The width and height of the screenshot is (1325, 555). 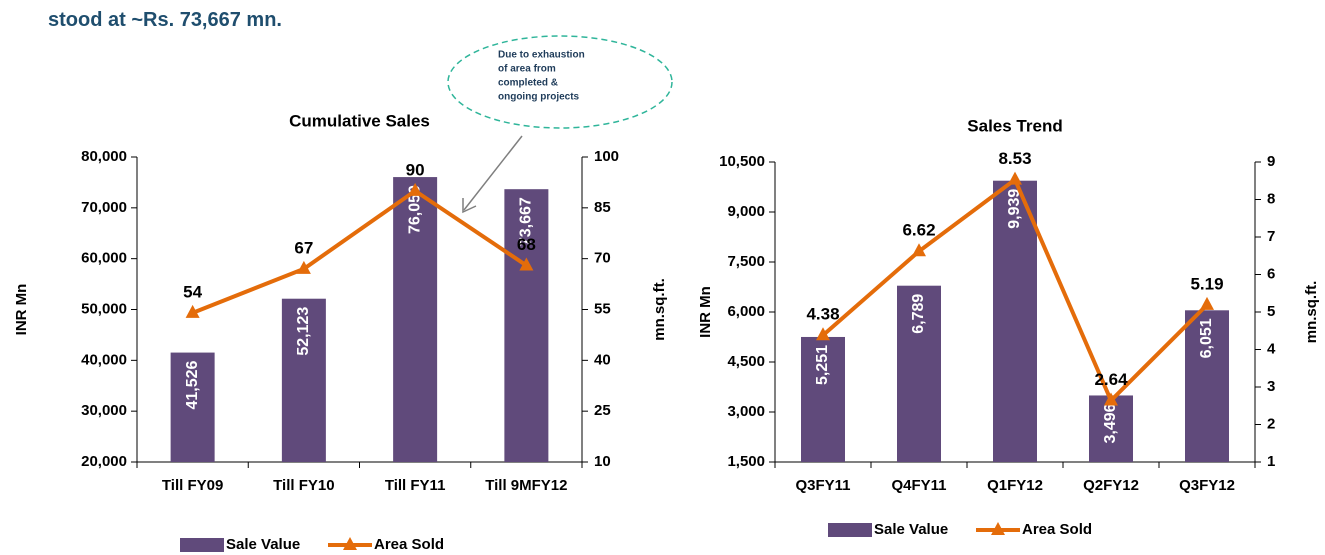 I want to click on y-tick-label: 6,000, so click(x=746, y=311).